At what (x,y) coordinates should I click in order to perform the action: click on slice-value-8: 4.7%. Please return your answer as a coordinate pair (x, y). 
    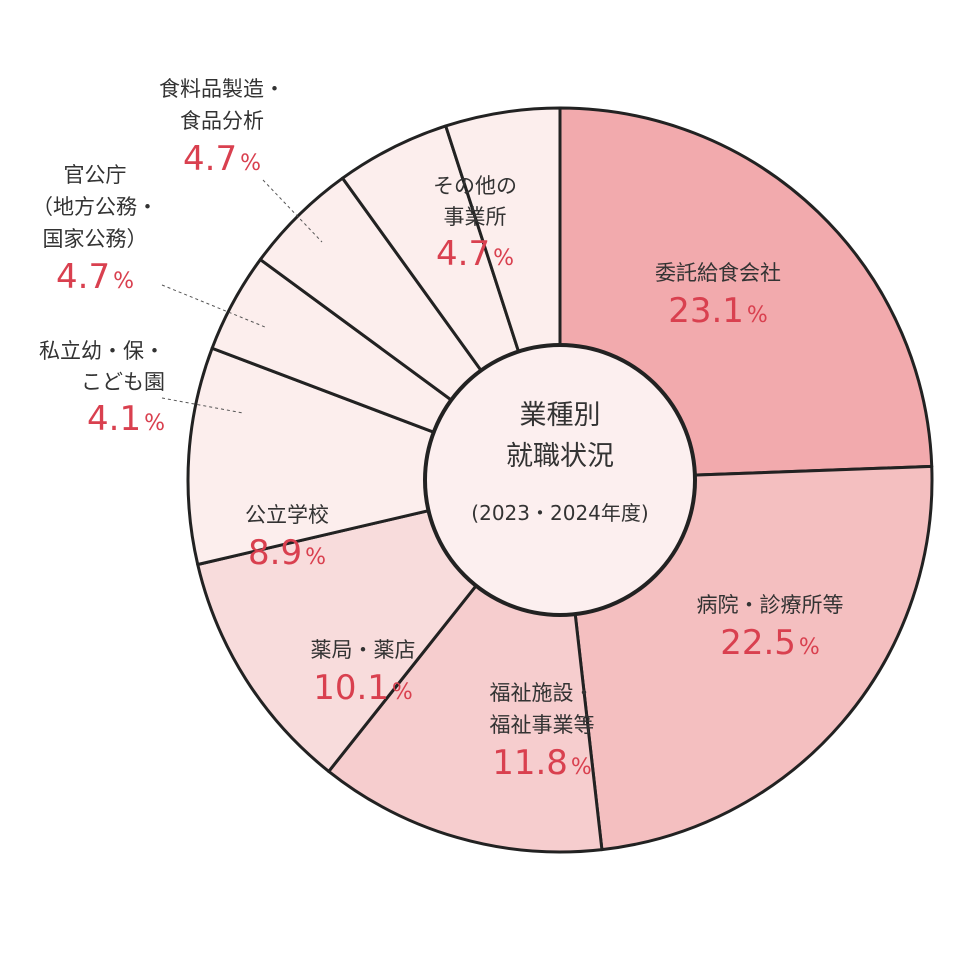
    Looking at the image, I should click on (222, 159).